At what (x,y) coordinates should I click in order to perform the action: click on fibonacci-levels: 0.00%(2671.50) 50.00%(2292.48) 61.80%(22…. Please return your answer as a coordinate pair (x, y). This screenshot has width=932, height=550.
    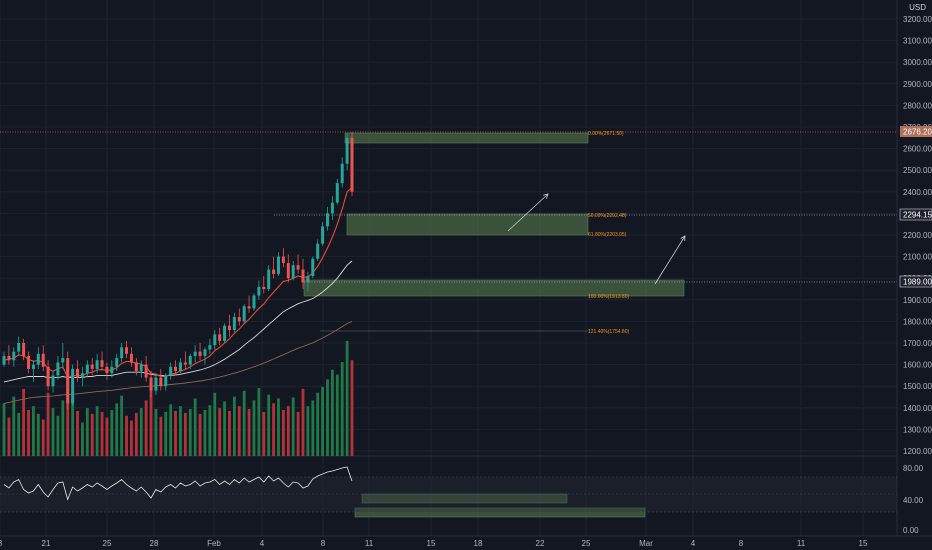
    Looking at the image, I should click on (608, 233).